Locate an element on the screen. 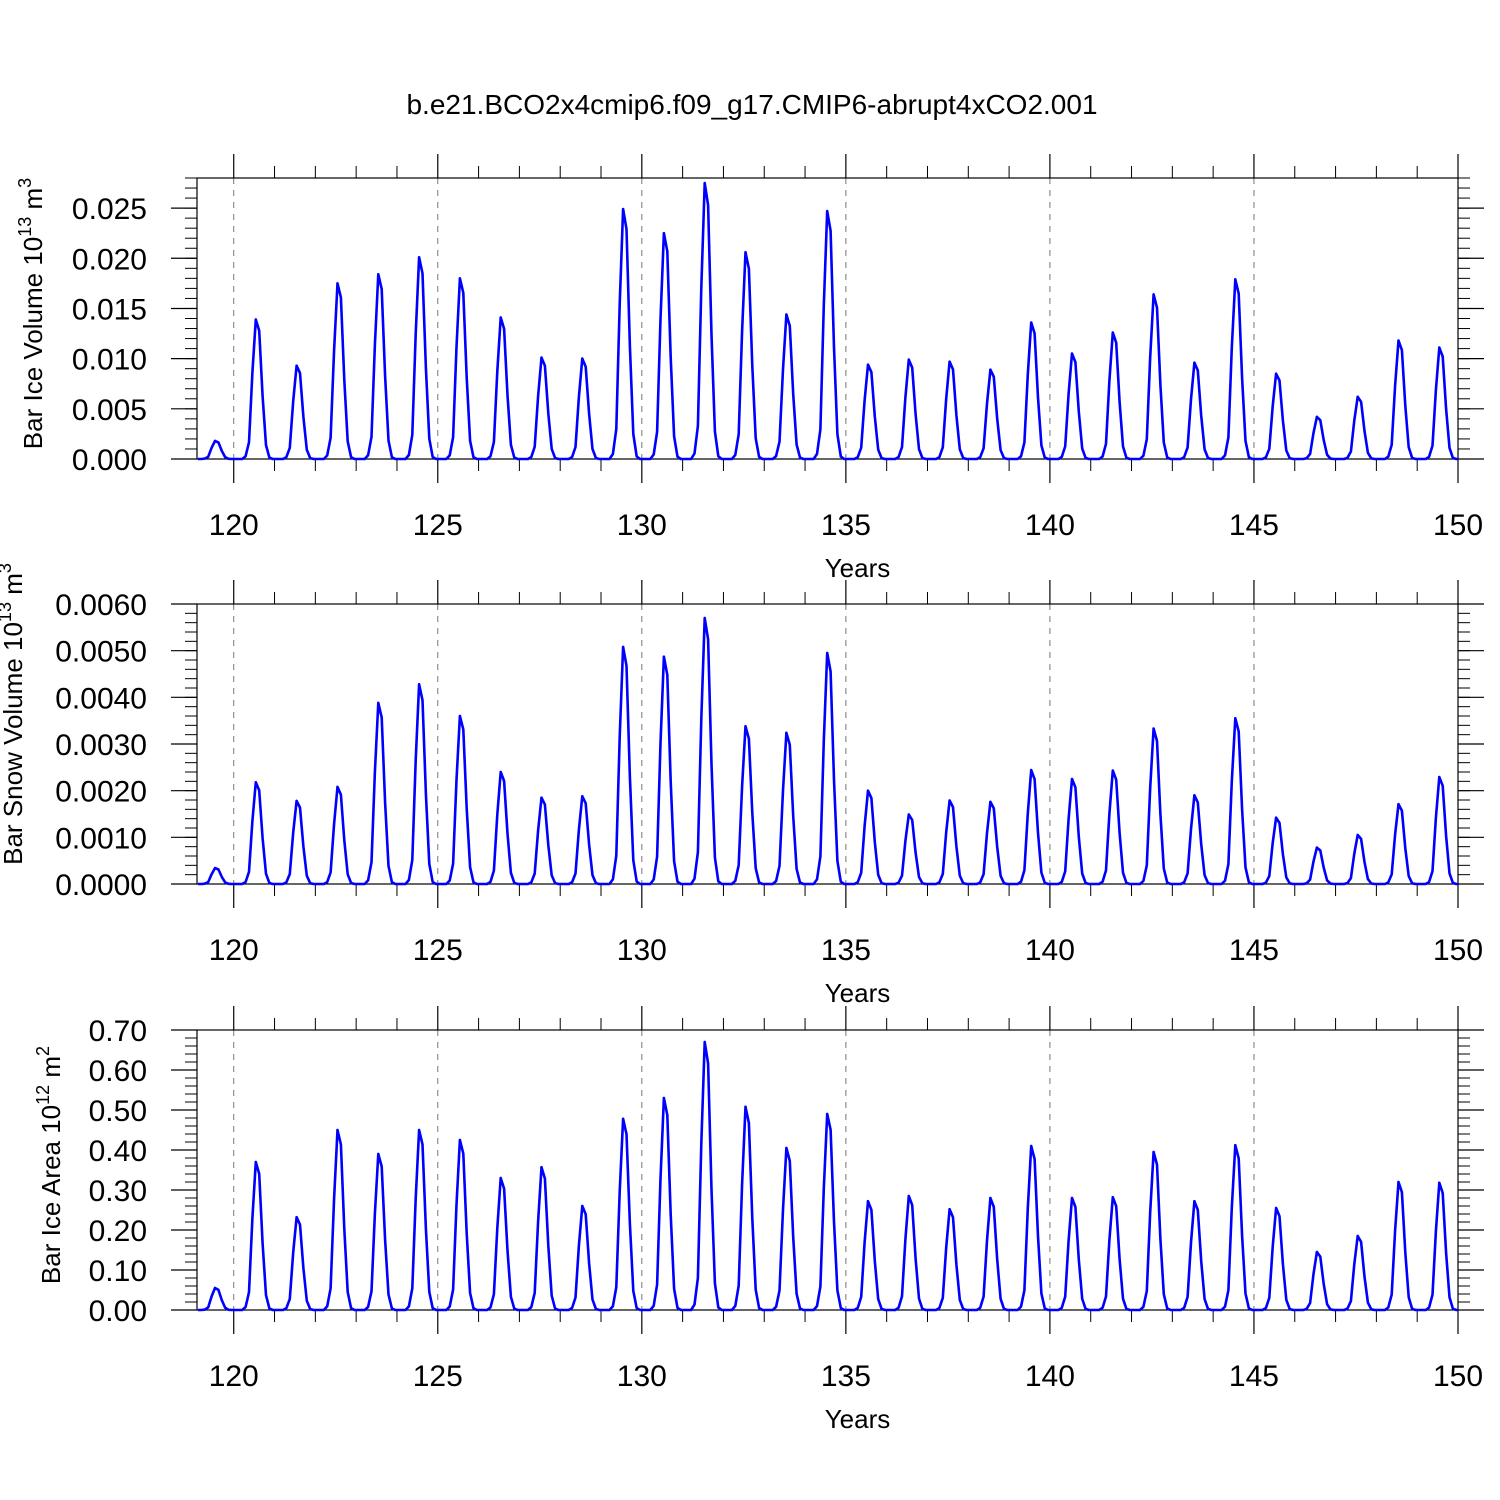  y-tick-label: 0.005 is located at coordinates (109, 410).